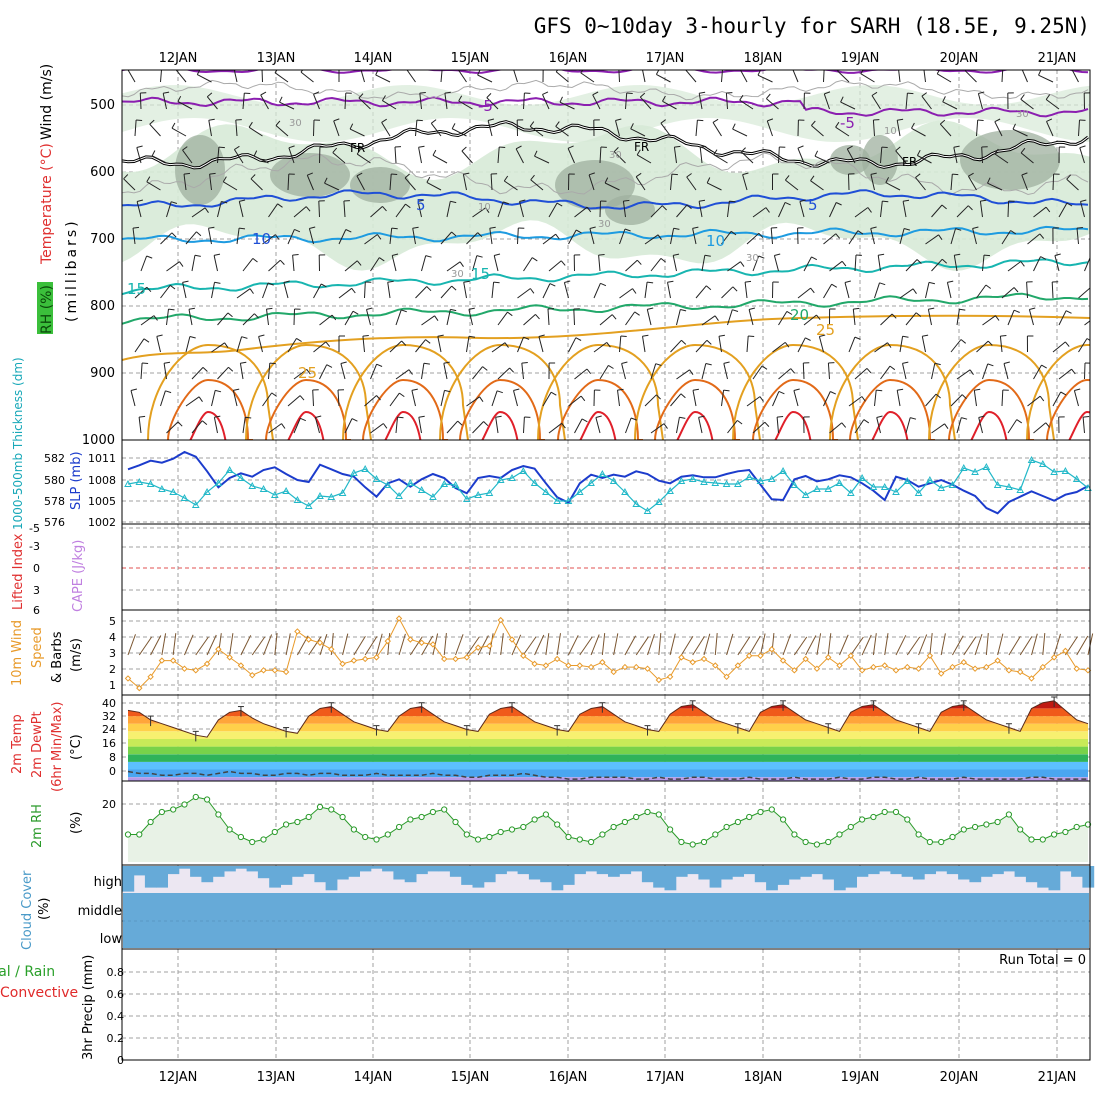 The height and width of the screenshot is (1100, 1100). What do you see at coordinates (116, 994) in the screenshot?
I see `precip-tick-0.6: 0.6` at bounding box center [116, 994].